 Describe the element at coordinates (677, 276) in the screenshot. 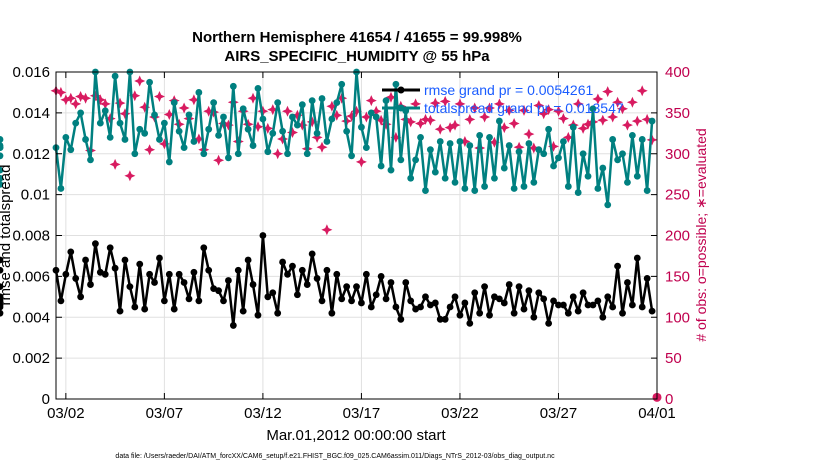

I see `y-right-tick-label: 150` at that location.